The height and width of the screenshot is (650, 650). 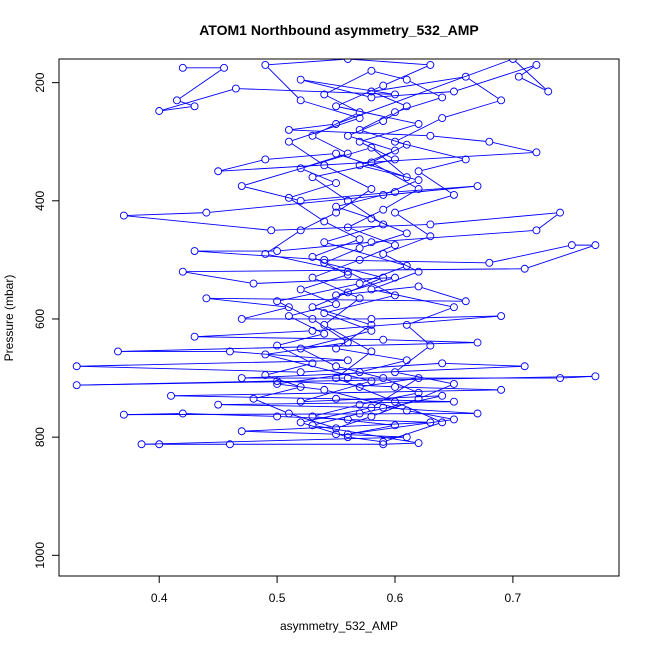 I want to click on chart-title: ATOM1 Northbound asymmetry_532_AMP, so click(x=339, y=30).